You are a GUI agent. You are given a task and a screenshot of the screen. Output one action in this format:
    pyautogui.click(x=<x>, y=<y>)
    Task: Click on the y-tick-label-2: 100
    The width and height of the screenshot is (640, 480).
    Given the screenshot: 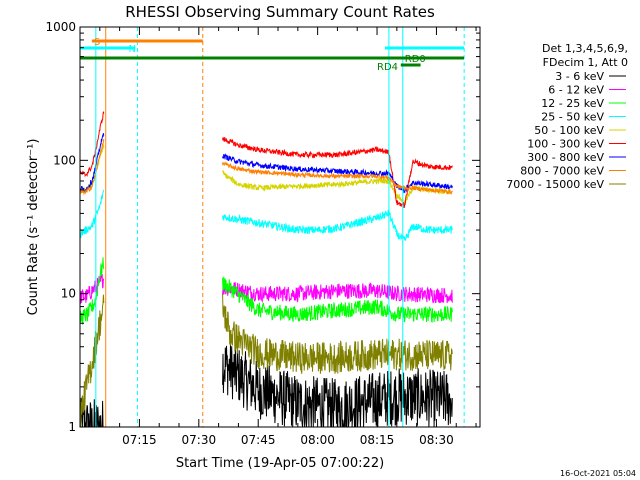 What is the action you would take?
    pyautogui.click(x=64, y=160)
    